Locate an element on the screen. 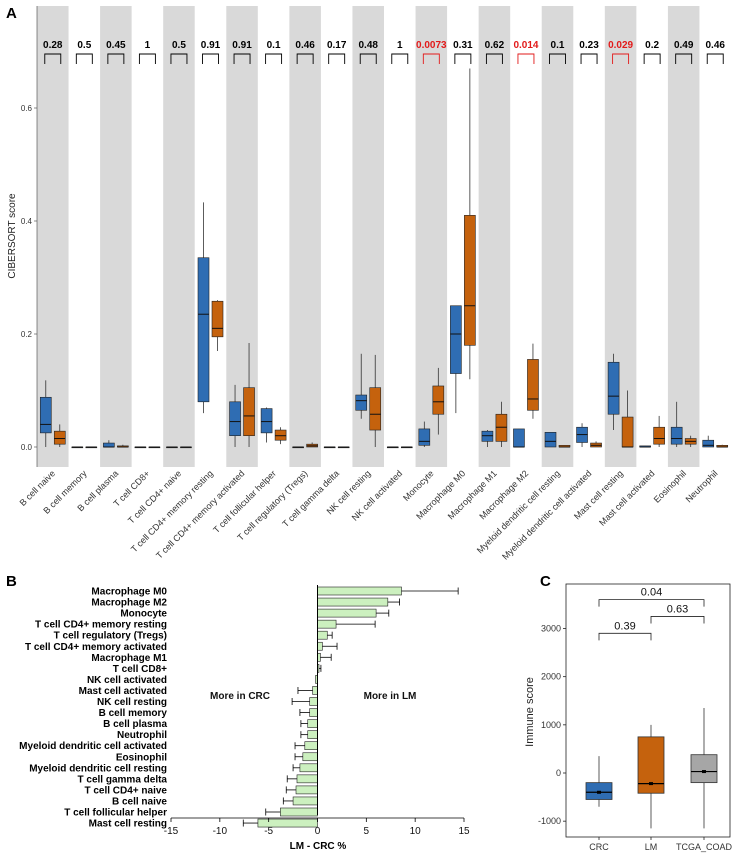  panel-b-label: B is located at coordinates (11, 581).